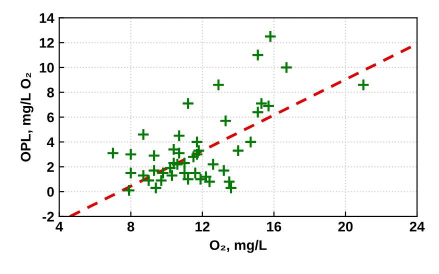 This screenshot has height=274, width=439. I want to click on y-tick-label: -2, so click(48, 217).